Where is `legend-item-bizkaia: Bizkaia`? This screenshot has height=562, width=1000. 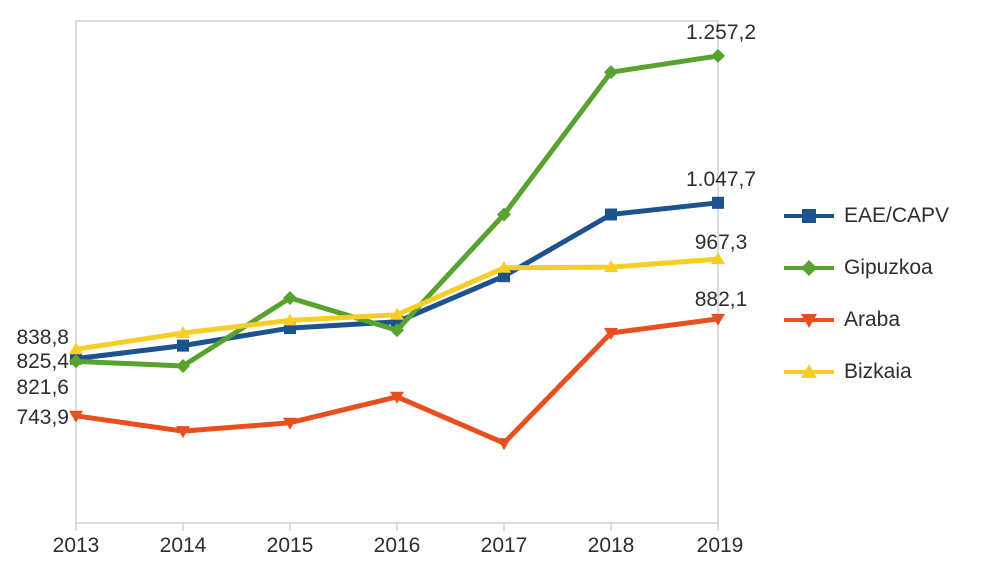
legend-item-bizkaia: Bizkaia is located at coordinates (888, 372).